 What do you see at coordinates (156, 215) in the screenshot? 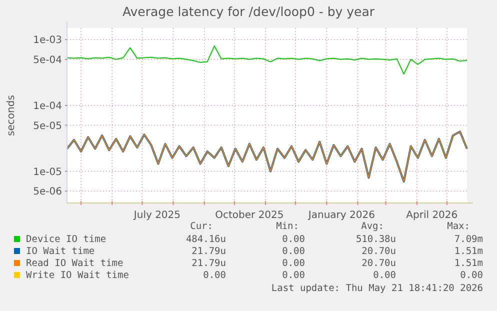
I see `x-tick-label: July 2025` at bounding box center [156, 215].